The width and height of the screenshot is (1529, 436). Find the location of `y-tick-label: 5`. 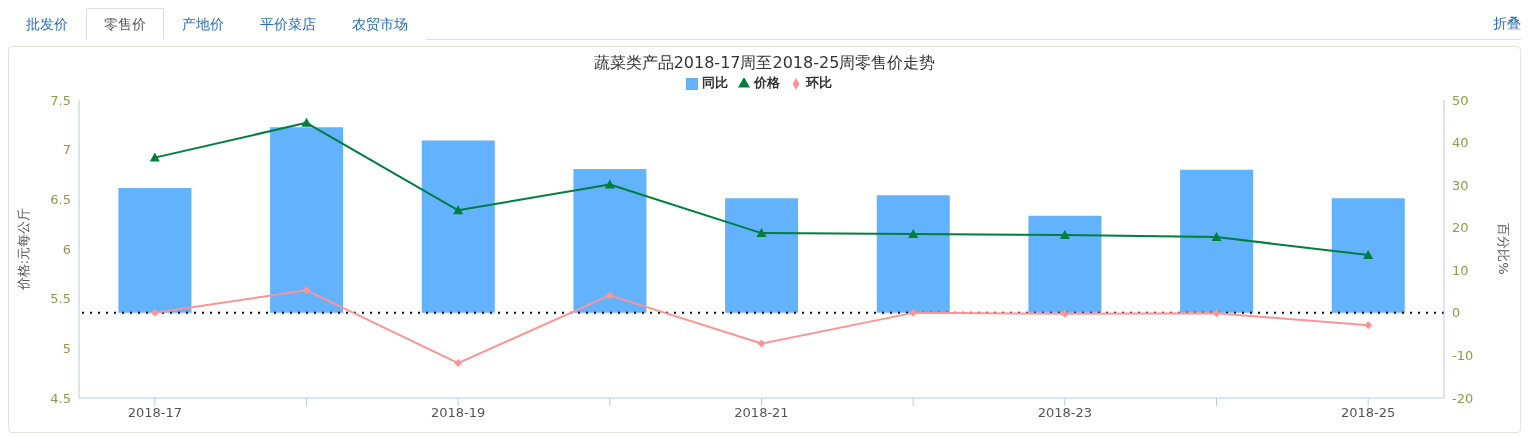

y-tick-label: 5 is located at coordinates (66, 348).